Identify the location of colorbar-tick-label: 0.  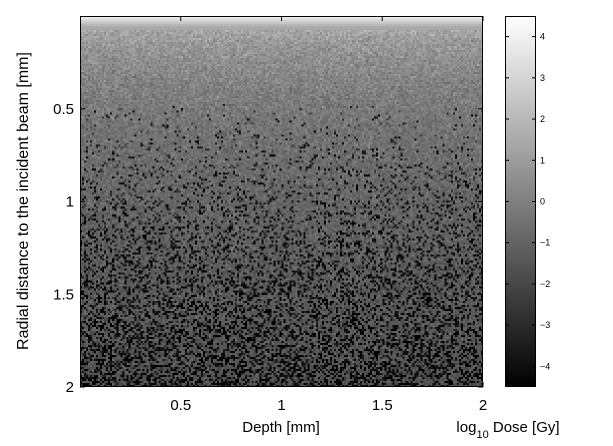
(542, 202).